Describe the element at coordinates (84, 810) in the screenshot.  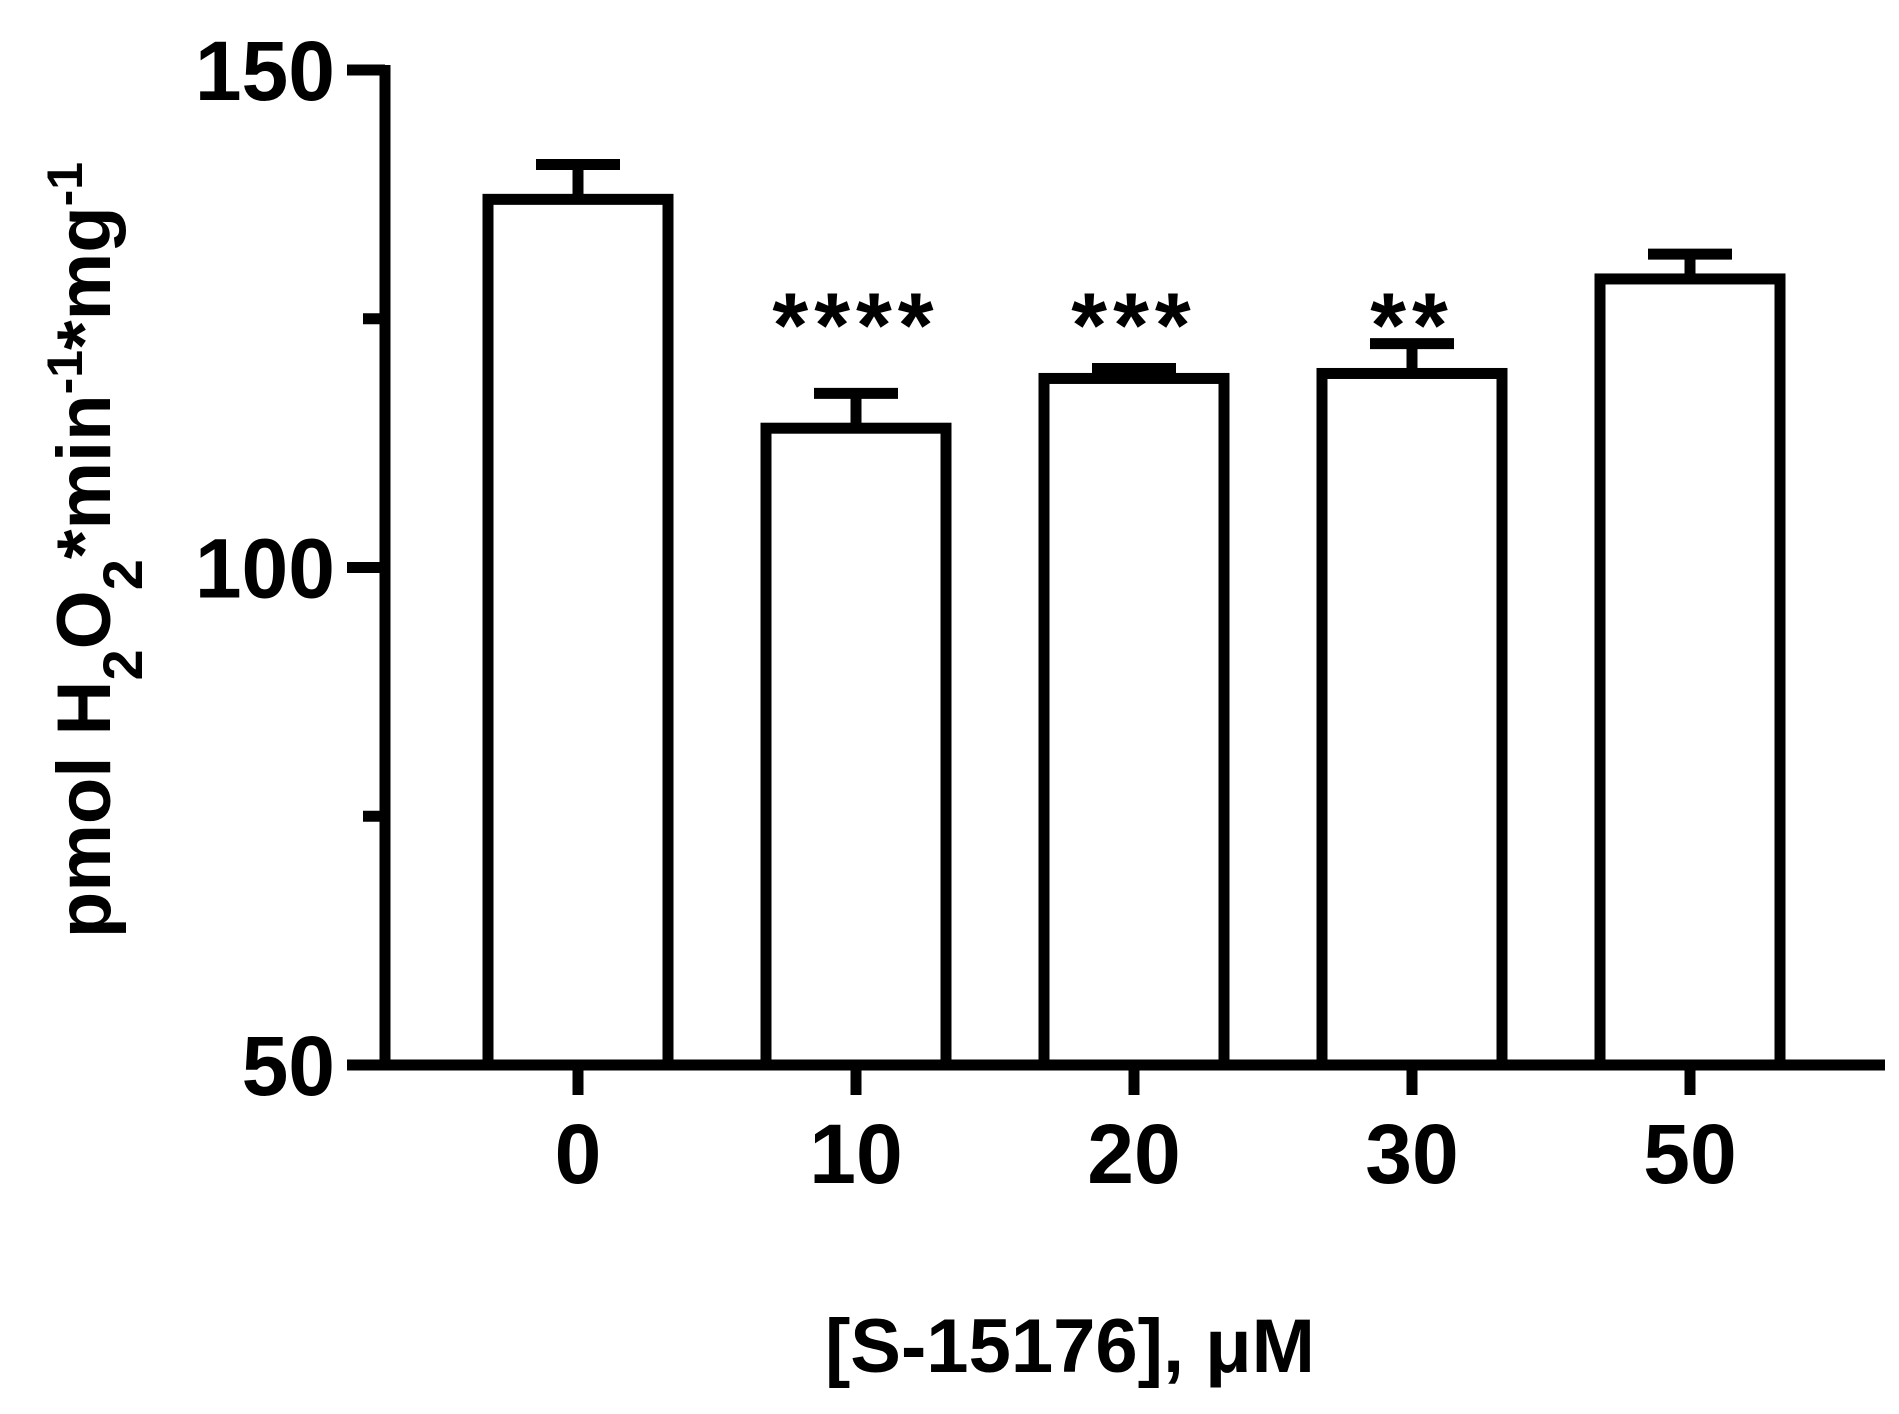
I see `y-axis-title-part: pmol H` at that location.